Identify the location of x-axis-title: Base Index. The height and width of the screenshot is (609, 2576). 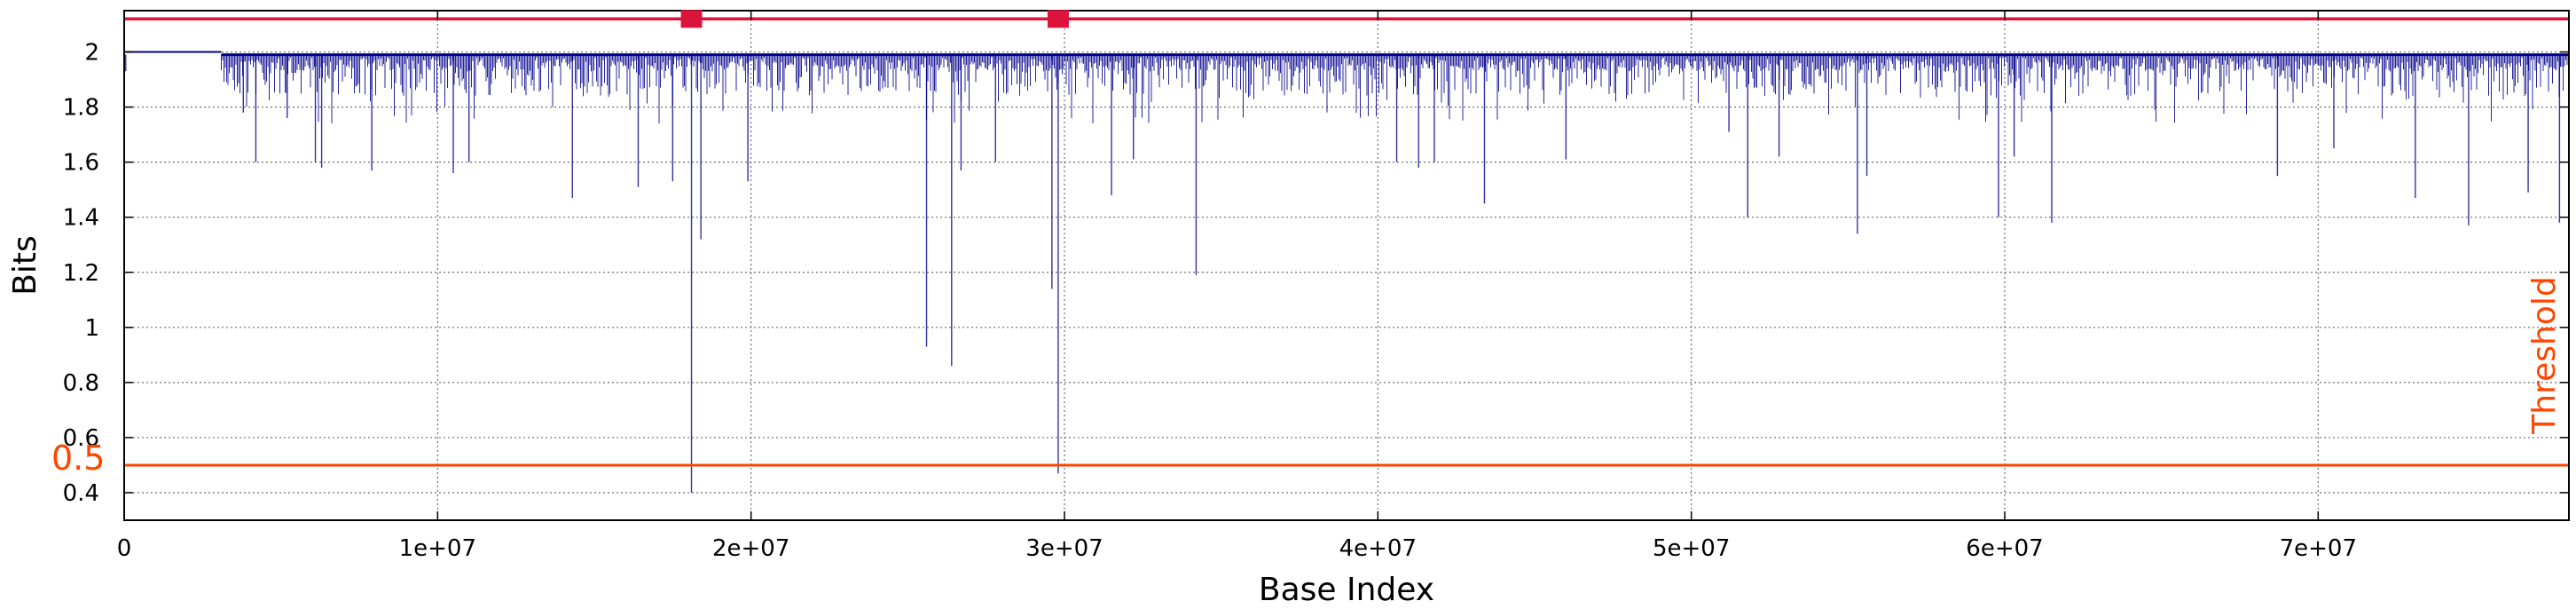
(1346, 590).